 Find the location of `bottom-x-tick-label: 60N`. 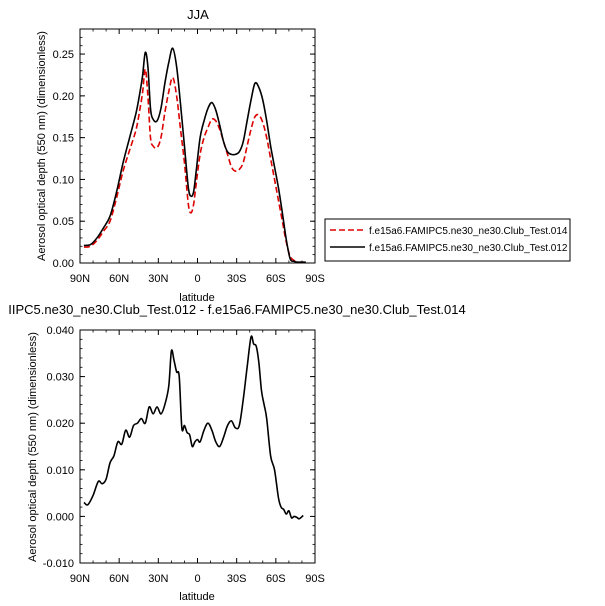

bottom-x-tick-label: 60N is located at coordinates (119, 579).